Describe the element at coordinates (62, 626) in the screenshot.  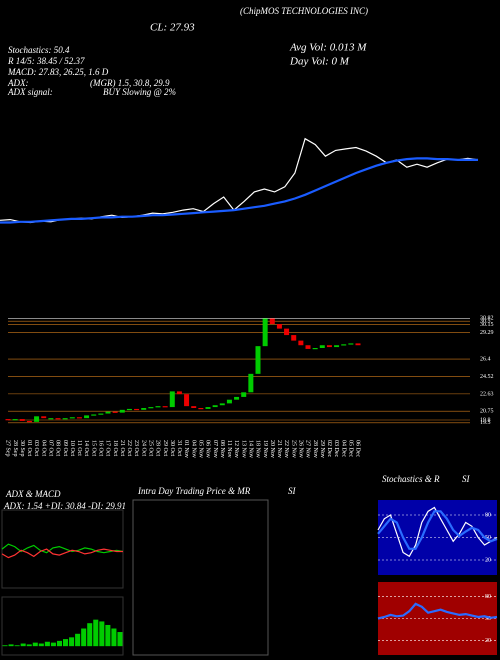
I see `panel-frame` at that location.